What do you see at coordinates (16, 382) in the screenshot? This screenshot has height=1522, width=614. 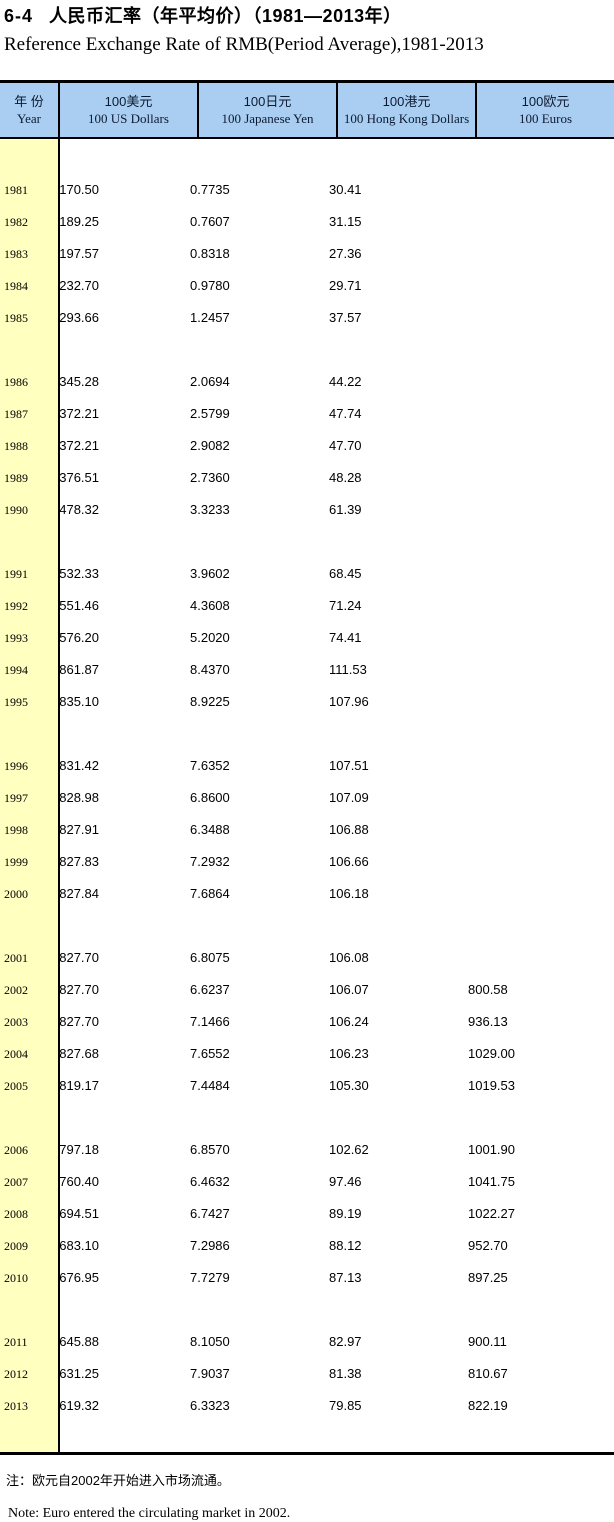 I see `year-cell: 1986` at bounding box center [16, 382].